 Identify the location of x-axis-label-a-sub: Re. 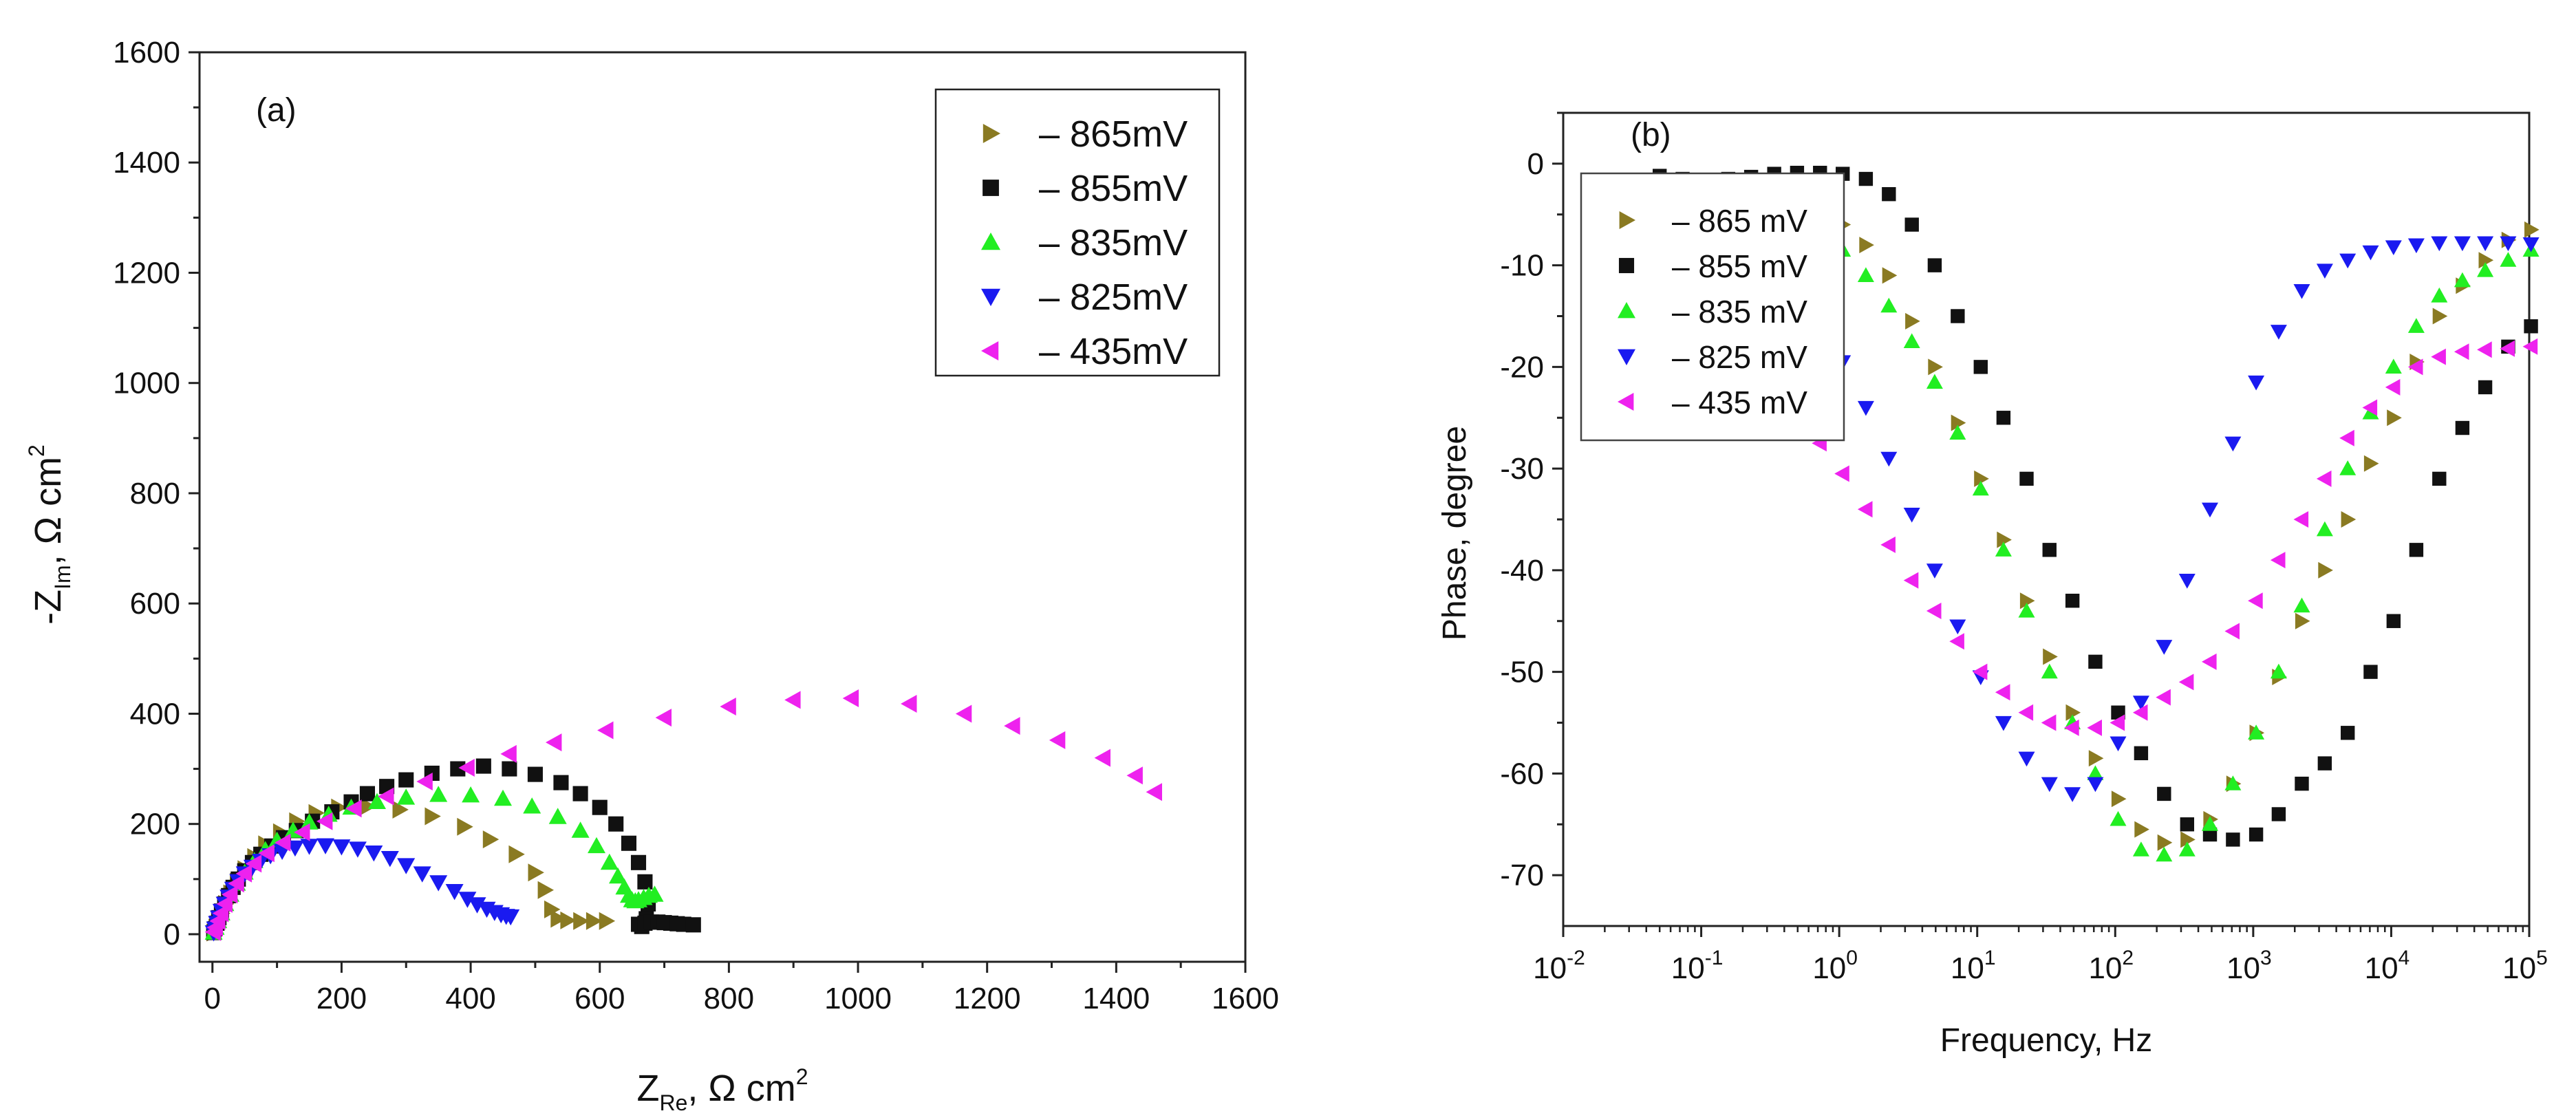
(673, 1102).